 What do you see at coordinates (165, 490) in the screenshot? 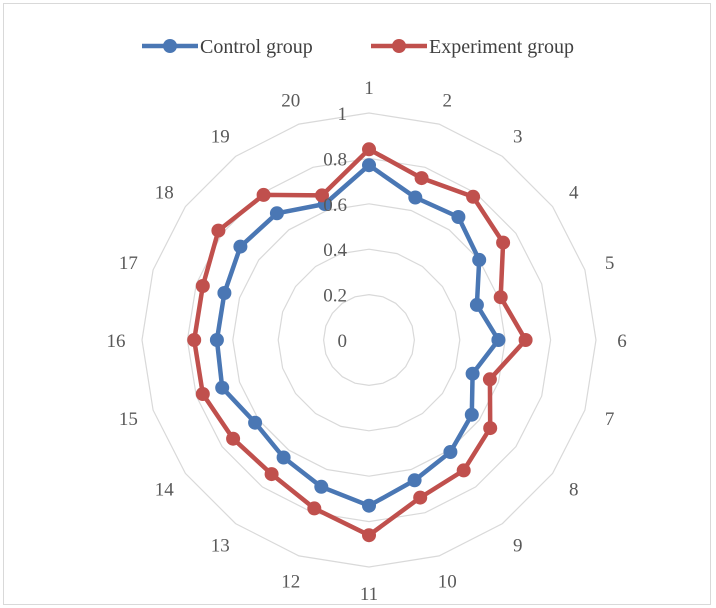
I see `category-label: 14` at bounding box center [165, 490].